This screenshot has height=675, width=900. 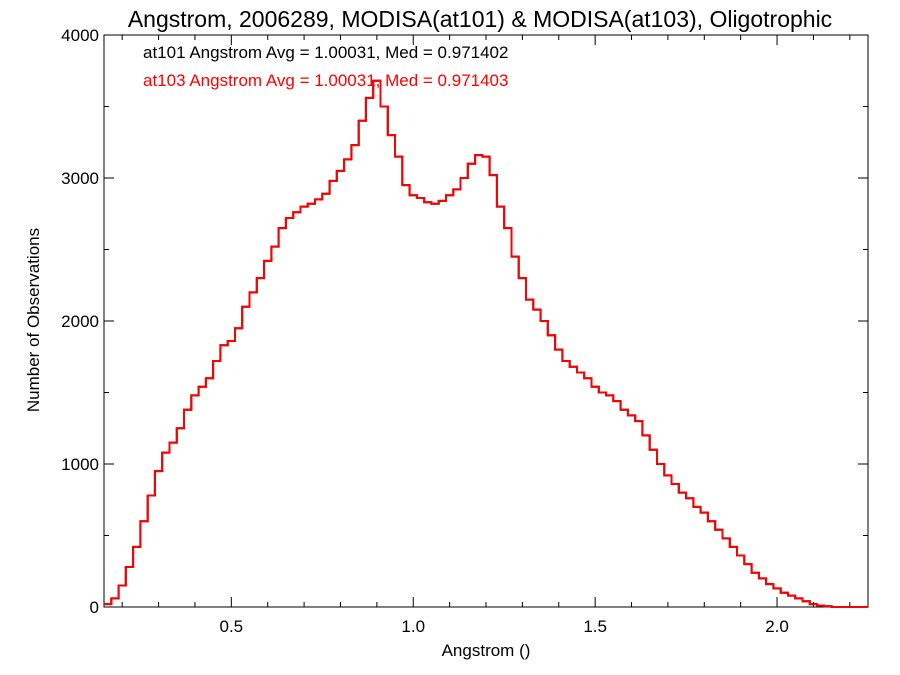 What do you see at coordinates (80, 464) in the screenshot?
I see `y-tick-label: 1000` at bounding box center [80, 464].